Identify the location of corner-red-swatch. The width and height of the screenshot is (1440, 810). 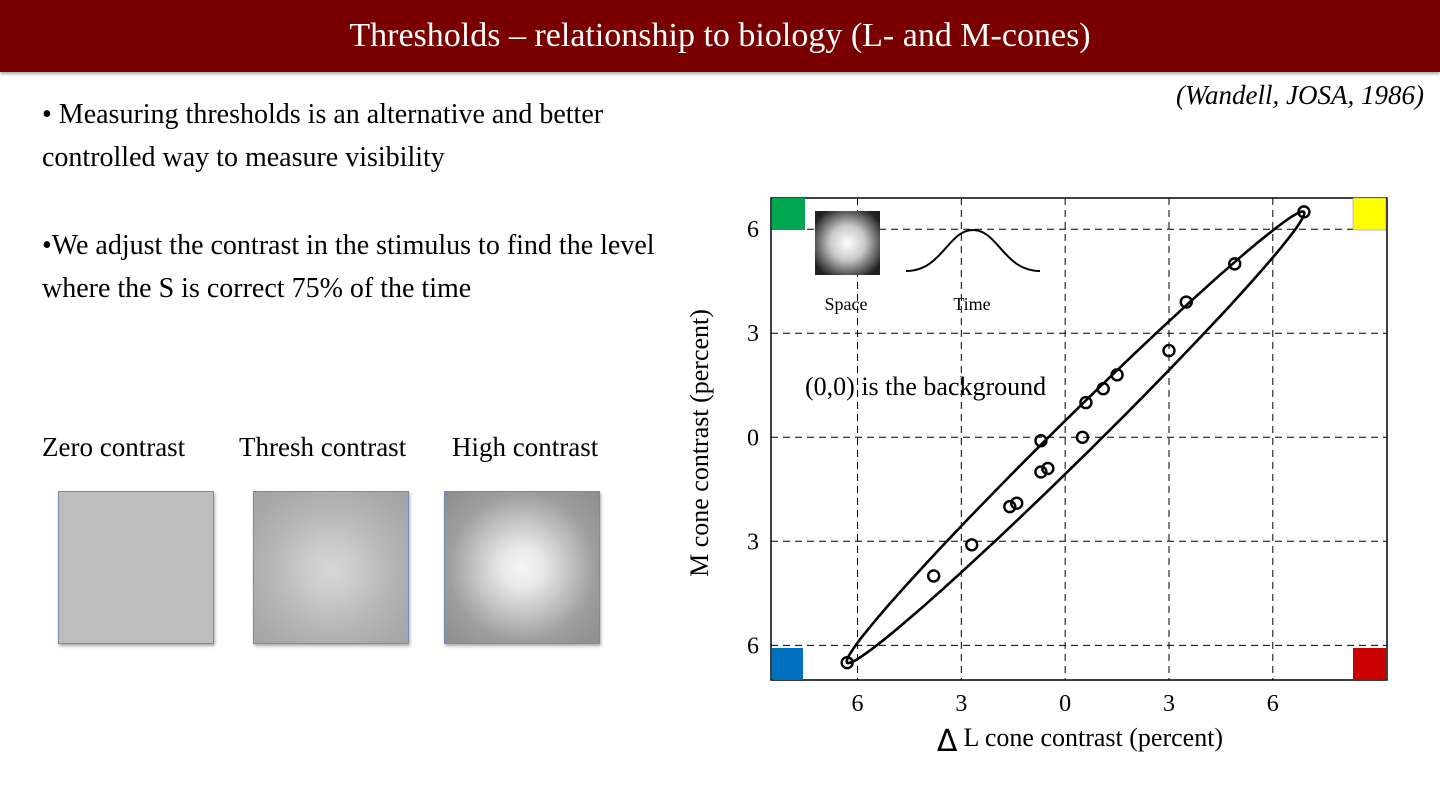
(1369, 664).